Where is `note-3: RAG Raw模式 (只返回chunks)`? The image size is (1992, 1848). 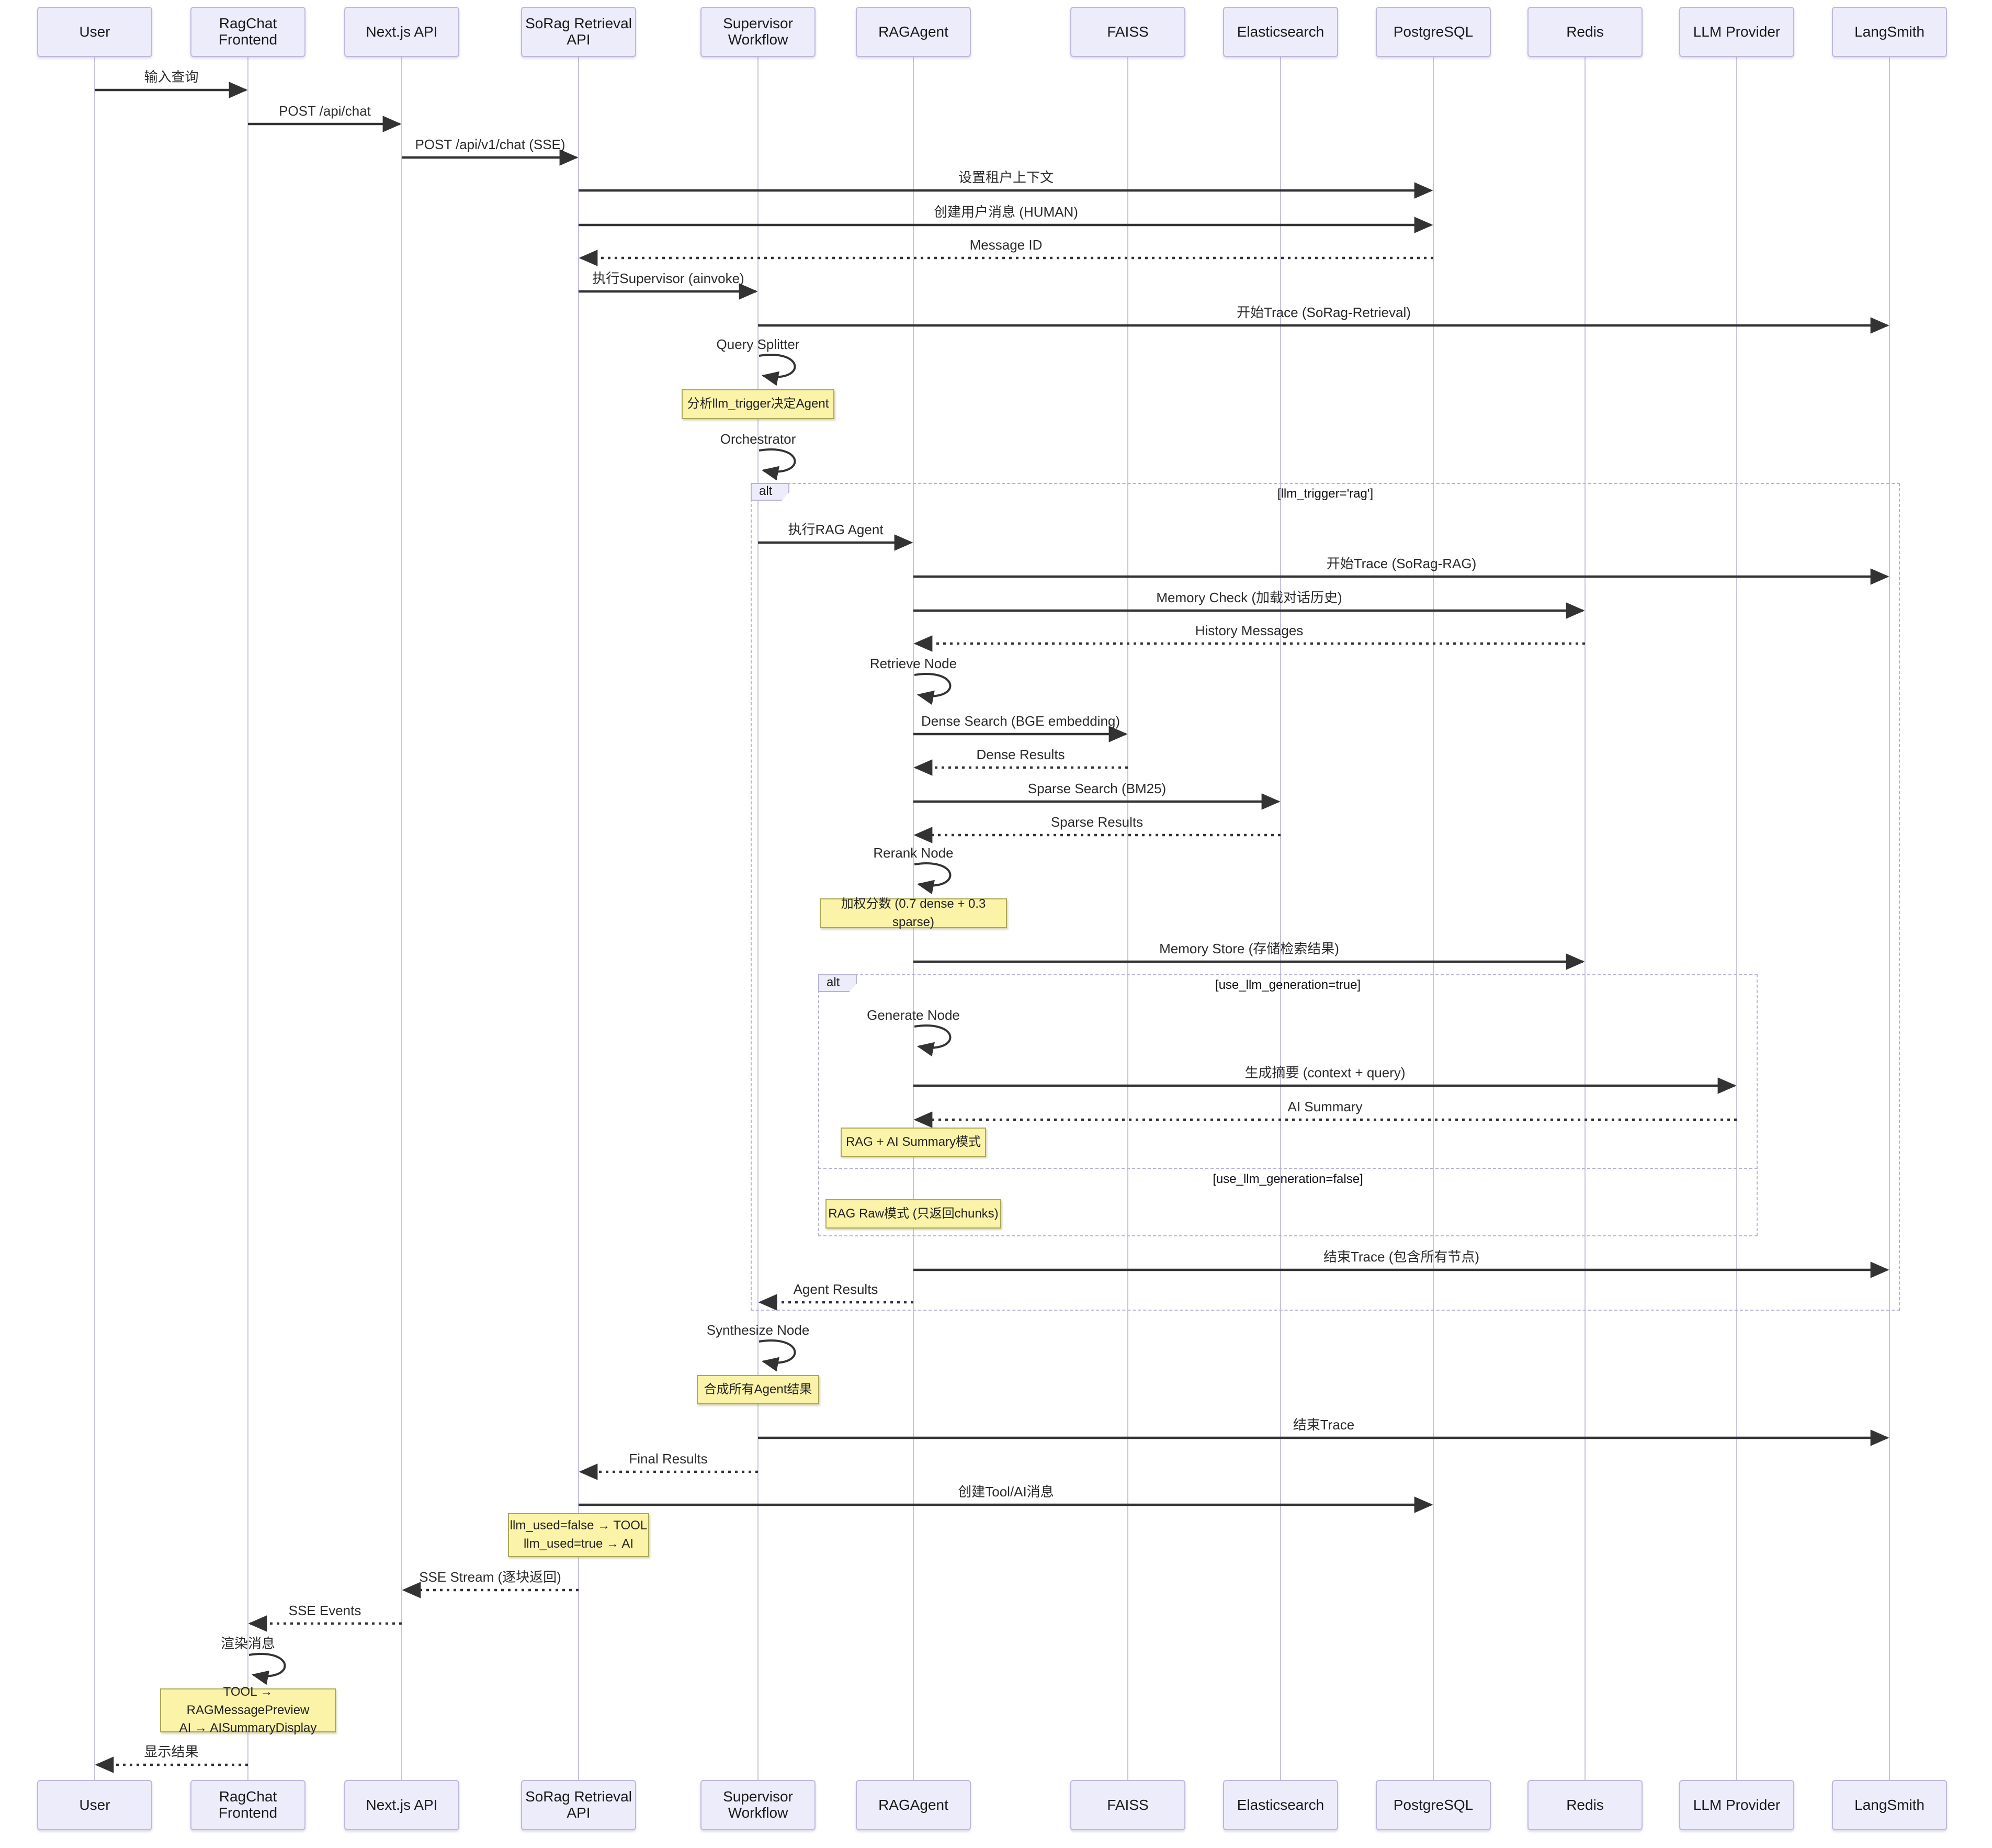 note-3: RAG Raw模式 (只返回chunks) is located at coordinates (913, 1214).